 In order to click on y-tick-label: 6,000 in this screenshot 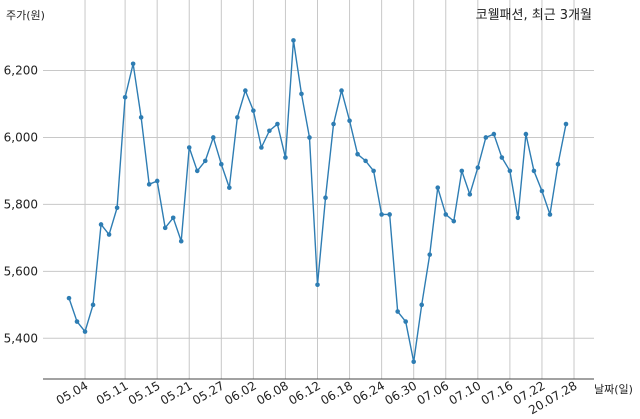, I will do `click(21, 137)`.